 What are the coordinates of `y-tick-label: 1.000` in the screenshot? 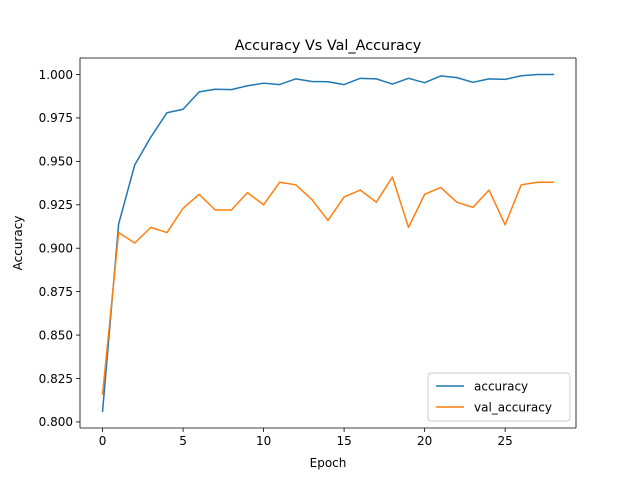 It's located at (56, 75).